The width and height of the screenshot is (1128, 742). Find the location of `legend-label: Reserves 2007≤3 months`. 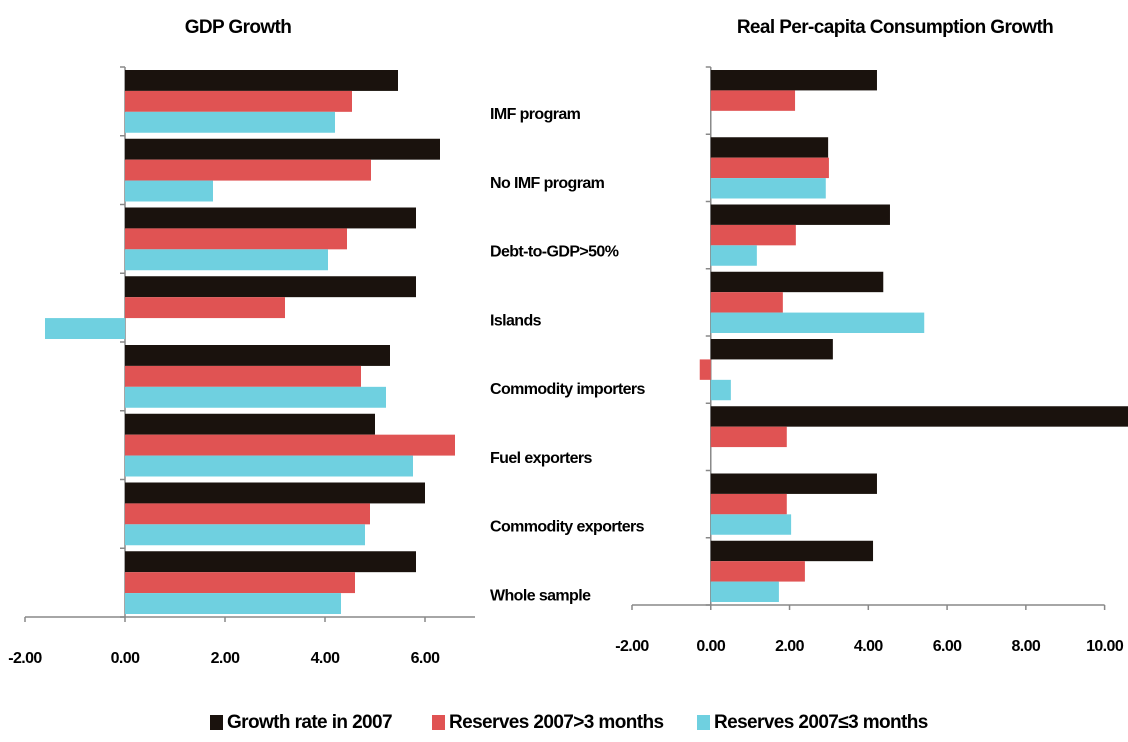

legend-label: Reserves 2007≤3 months is located at coordinates (821, 722).